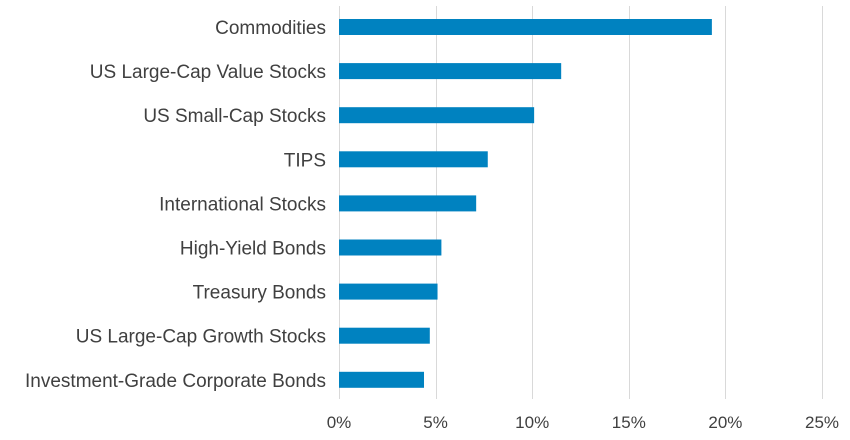  What do you see at coordinates (339, 422) in the screenshot?
I see `x-tick-label: 0%` at bounding box center [339, 422].